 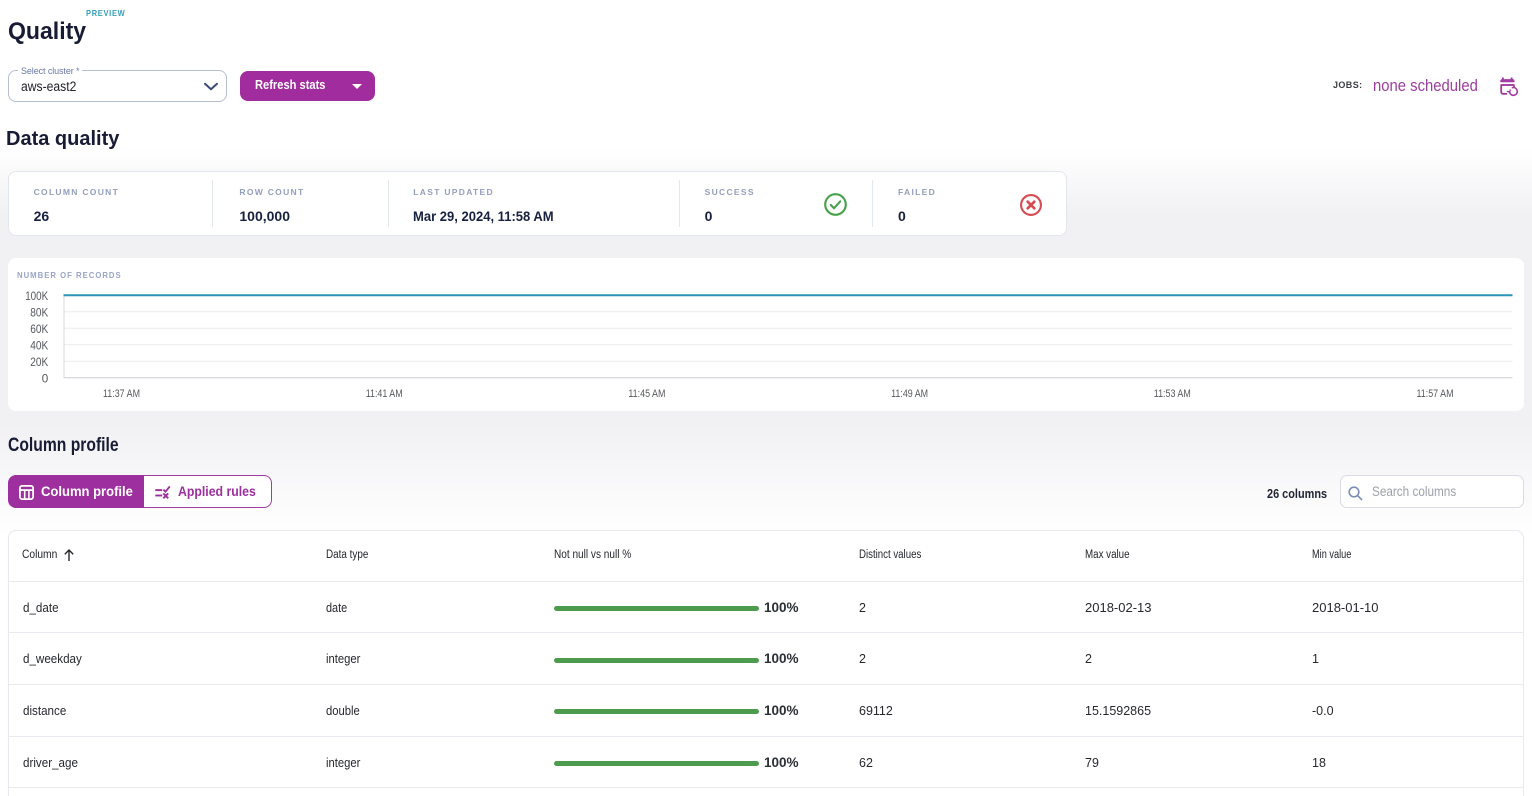 What do you see at coordinates (383, 394) in the screenshot?
I see `svg-text: 11:41 AM` at bounding box center [383, 394].